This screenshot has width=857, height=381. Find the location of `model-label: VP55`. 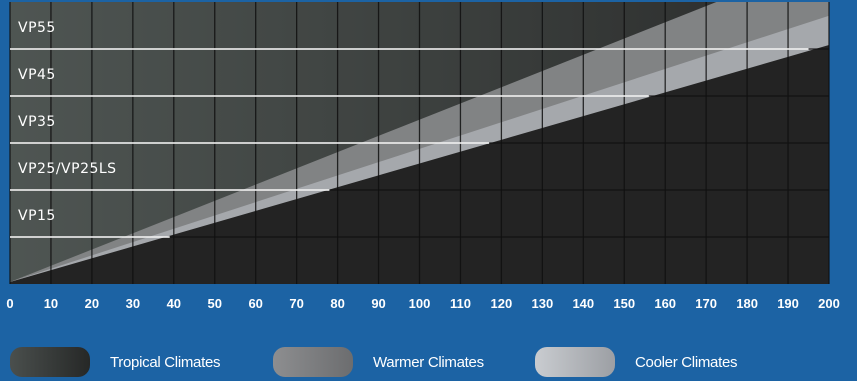

model-label: VP55 is located at coordinates (37, 28).